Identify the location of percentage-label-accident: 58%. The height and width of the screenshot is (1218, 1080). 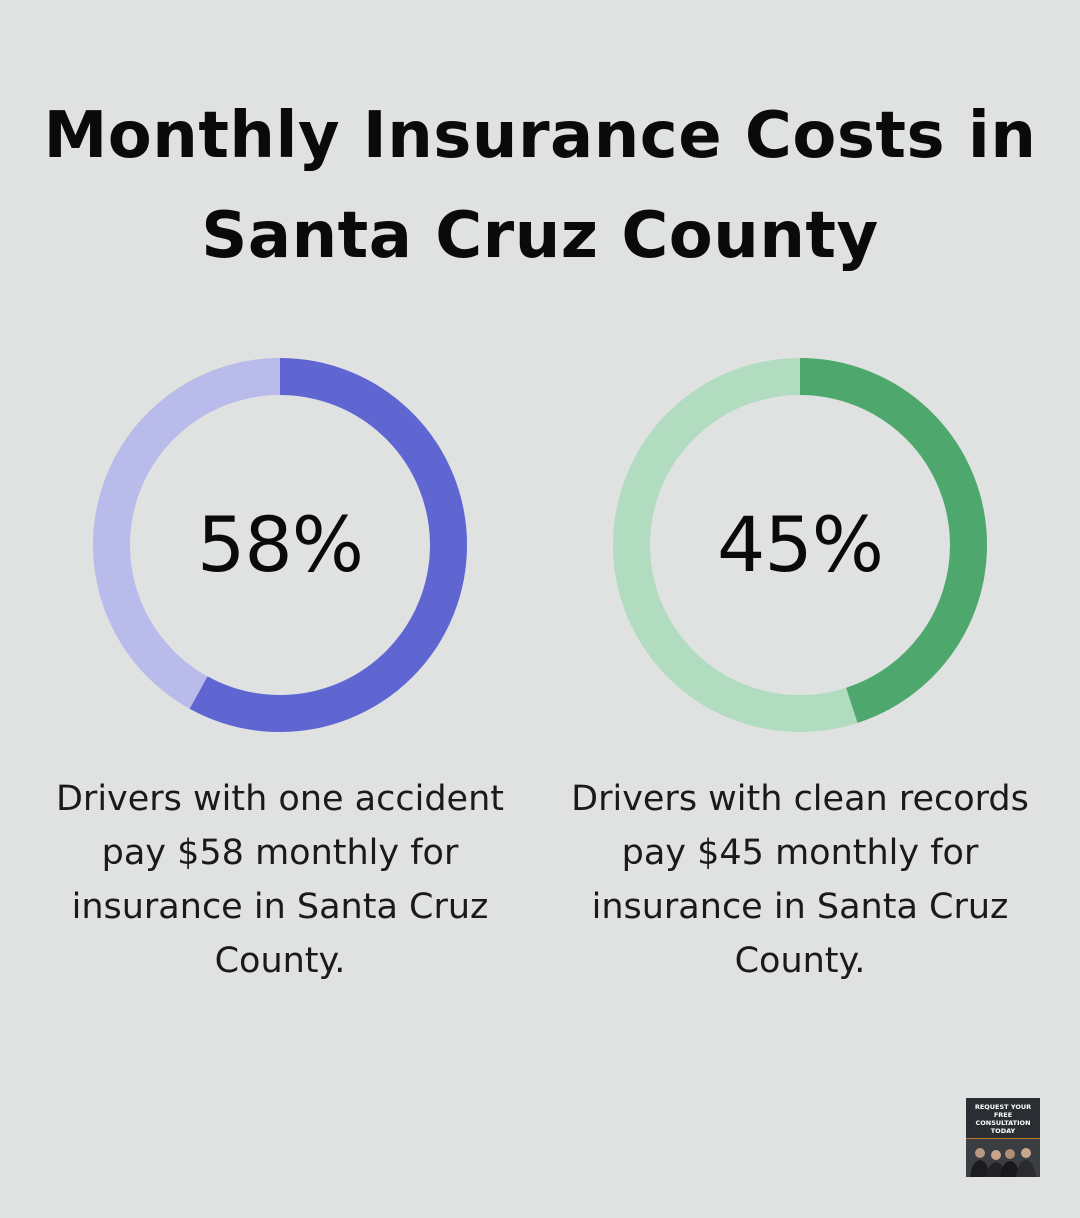
(280, 544).